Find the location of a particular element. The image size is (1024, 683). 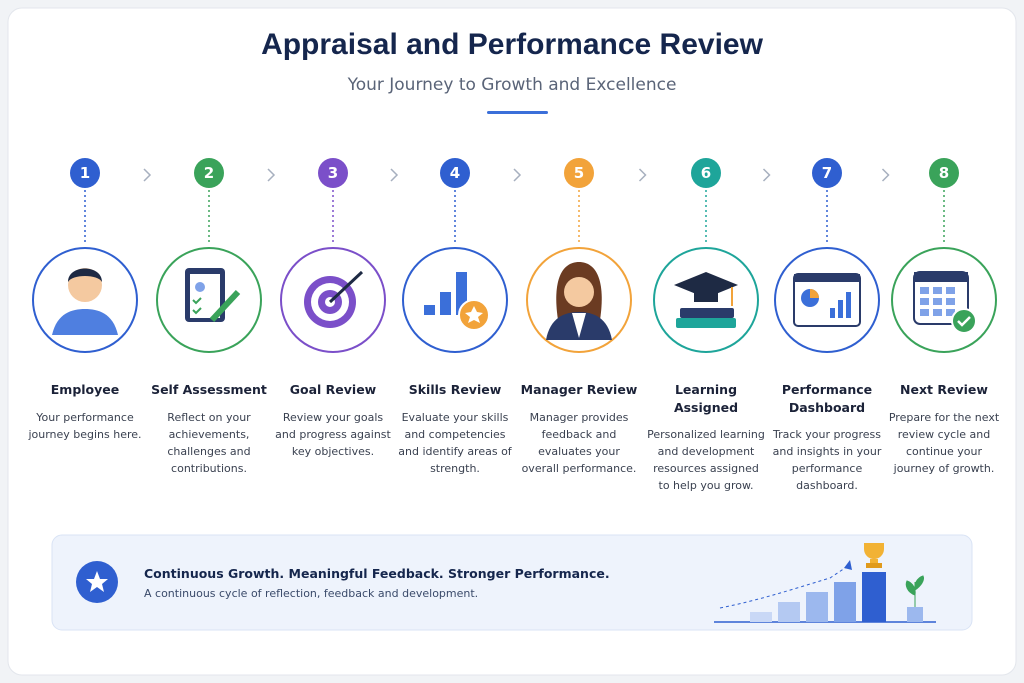

step-title: Learning Assigned is located at coordinates (706, 398).